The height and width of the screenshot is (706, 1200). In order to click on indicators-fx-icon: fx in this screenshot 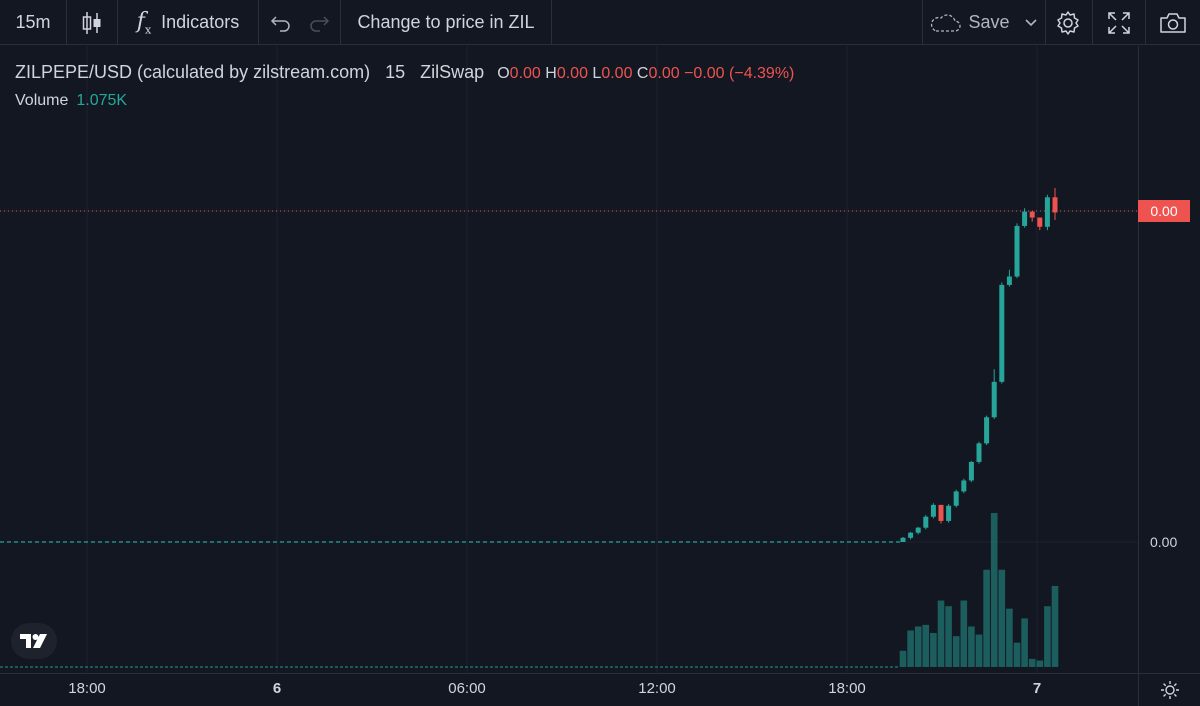, I will do `click(144, 22)`.